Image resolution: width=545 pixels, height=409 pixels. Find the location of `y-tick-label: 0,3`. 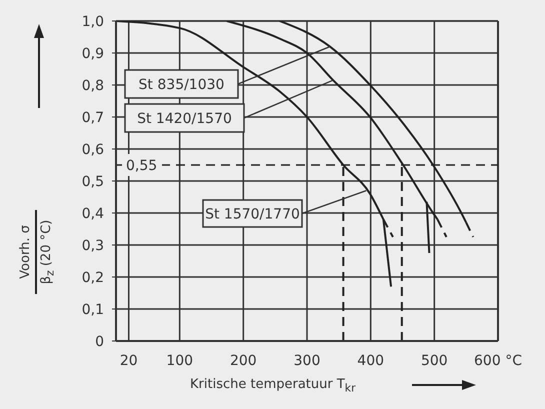

y-tick-label: 0,3 is located at coordinates (93, 246).